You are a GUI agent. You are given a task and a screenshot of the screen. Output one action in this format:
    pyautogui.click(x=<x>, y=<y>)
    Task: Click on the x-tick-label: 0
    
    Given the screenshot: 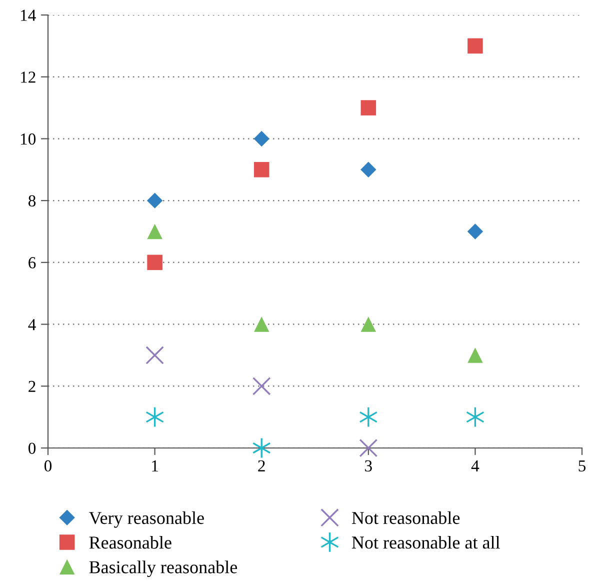 What is the action you would take?
    pyautogui.click(x=48, y=466)
    